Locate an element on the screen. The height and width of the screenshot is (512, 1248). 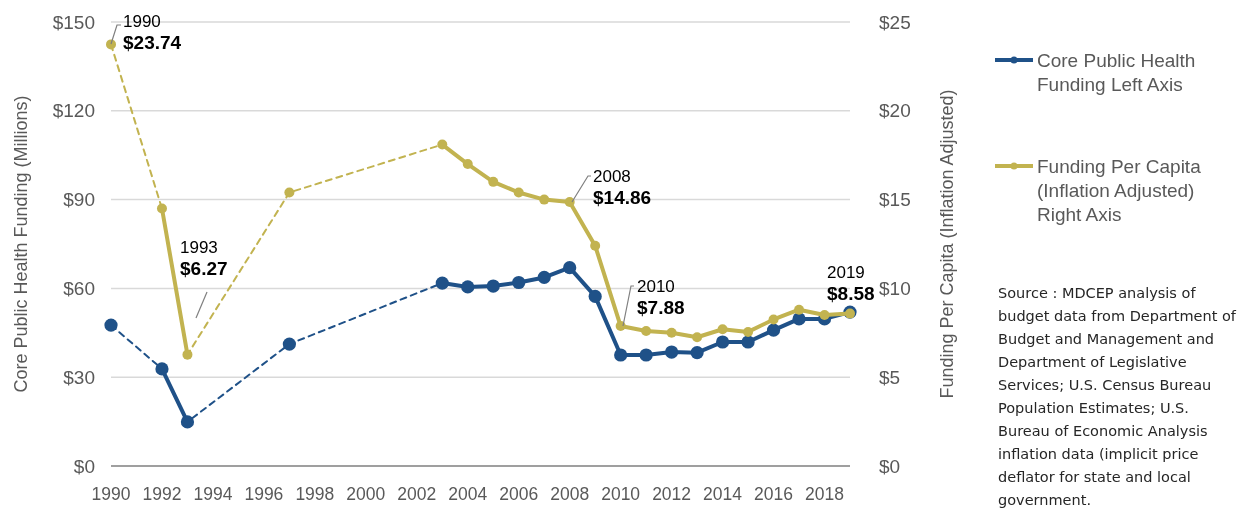
annotation: 1990 $23.74 is located at coordinates (152, 32).